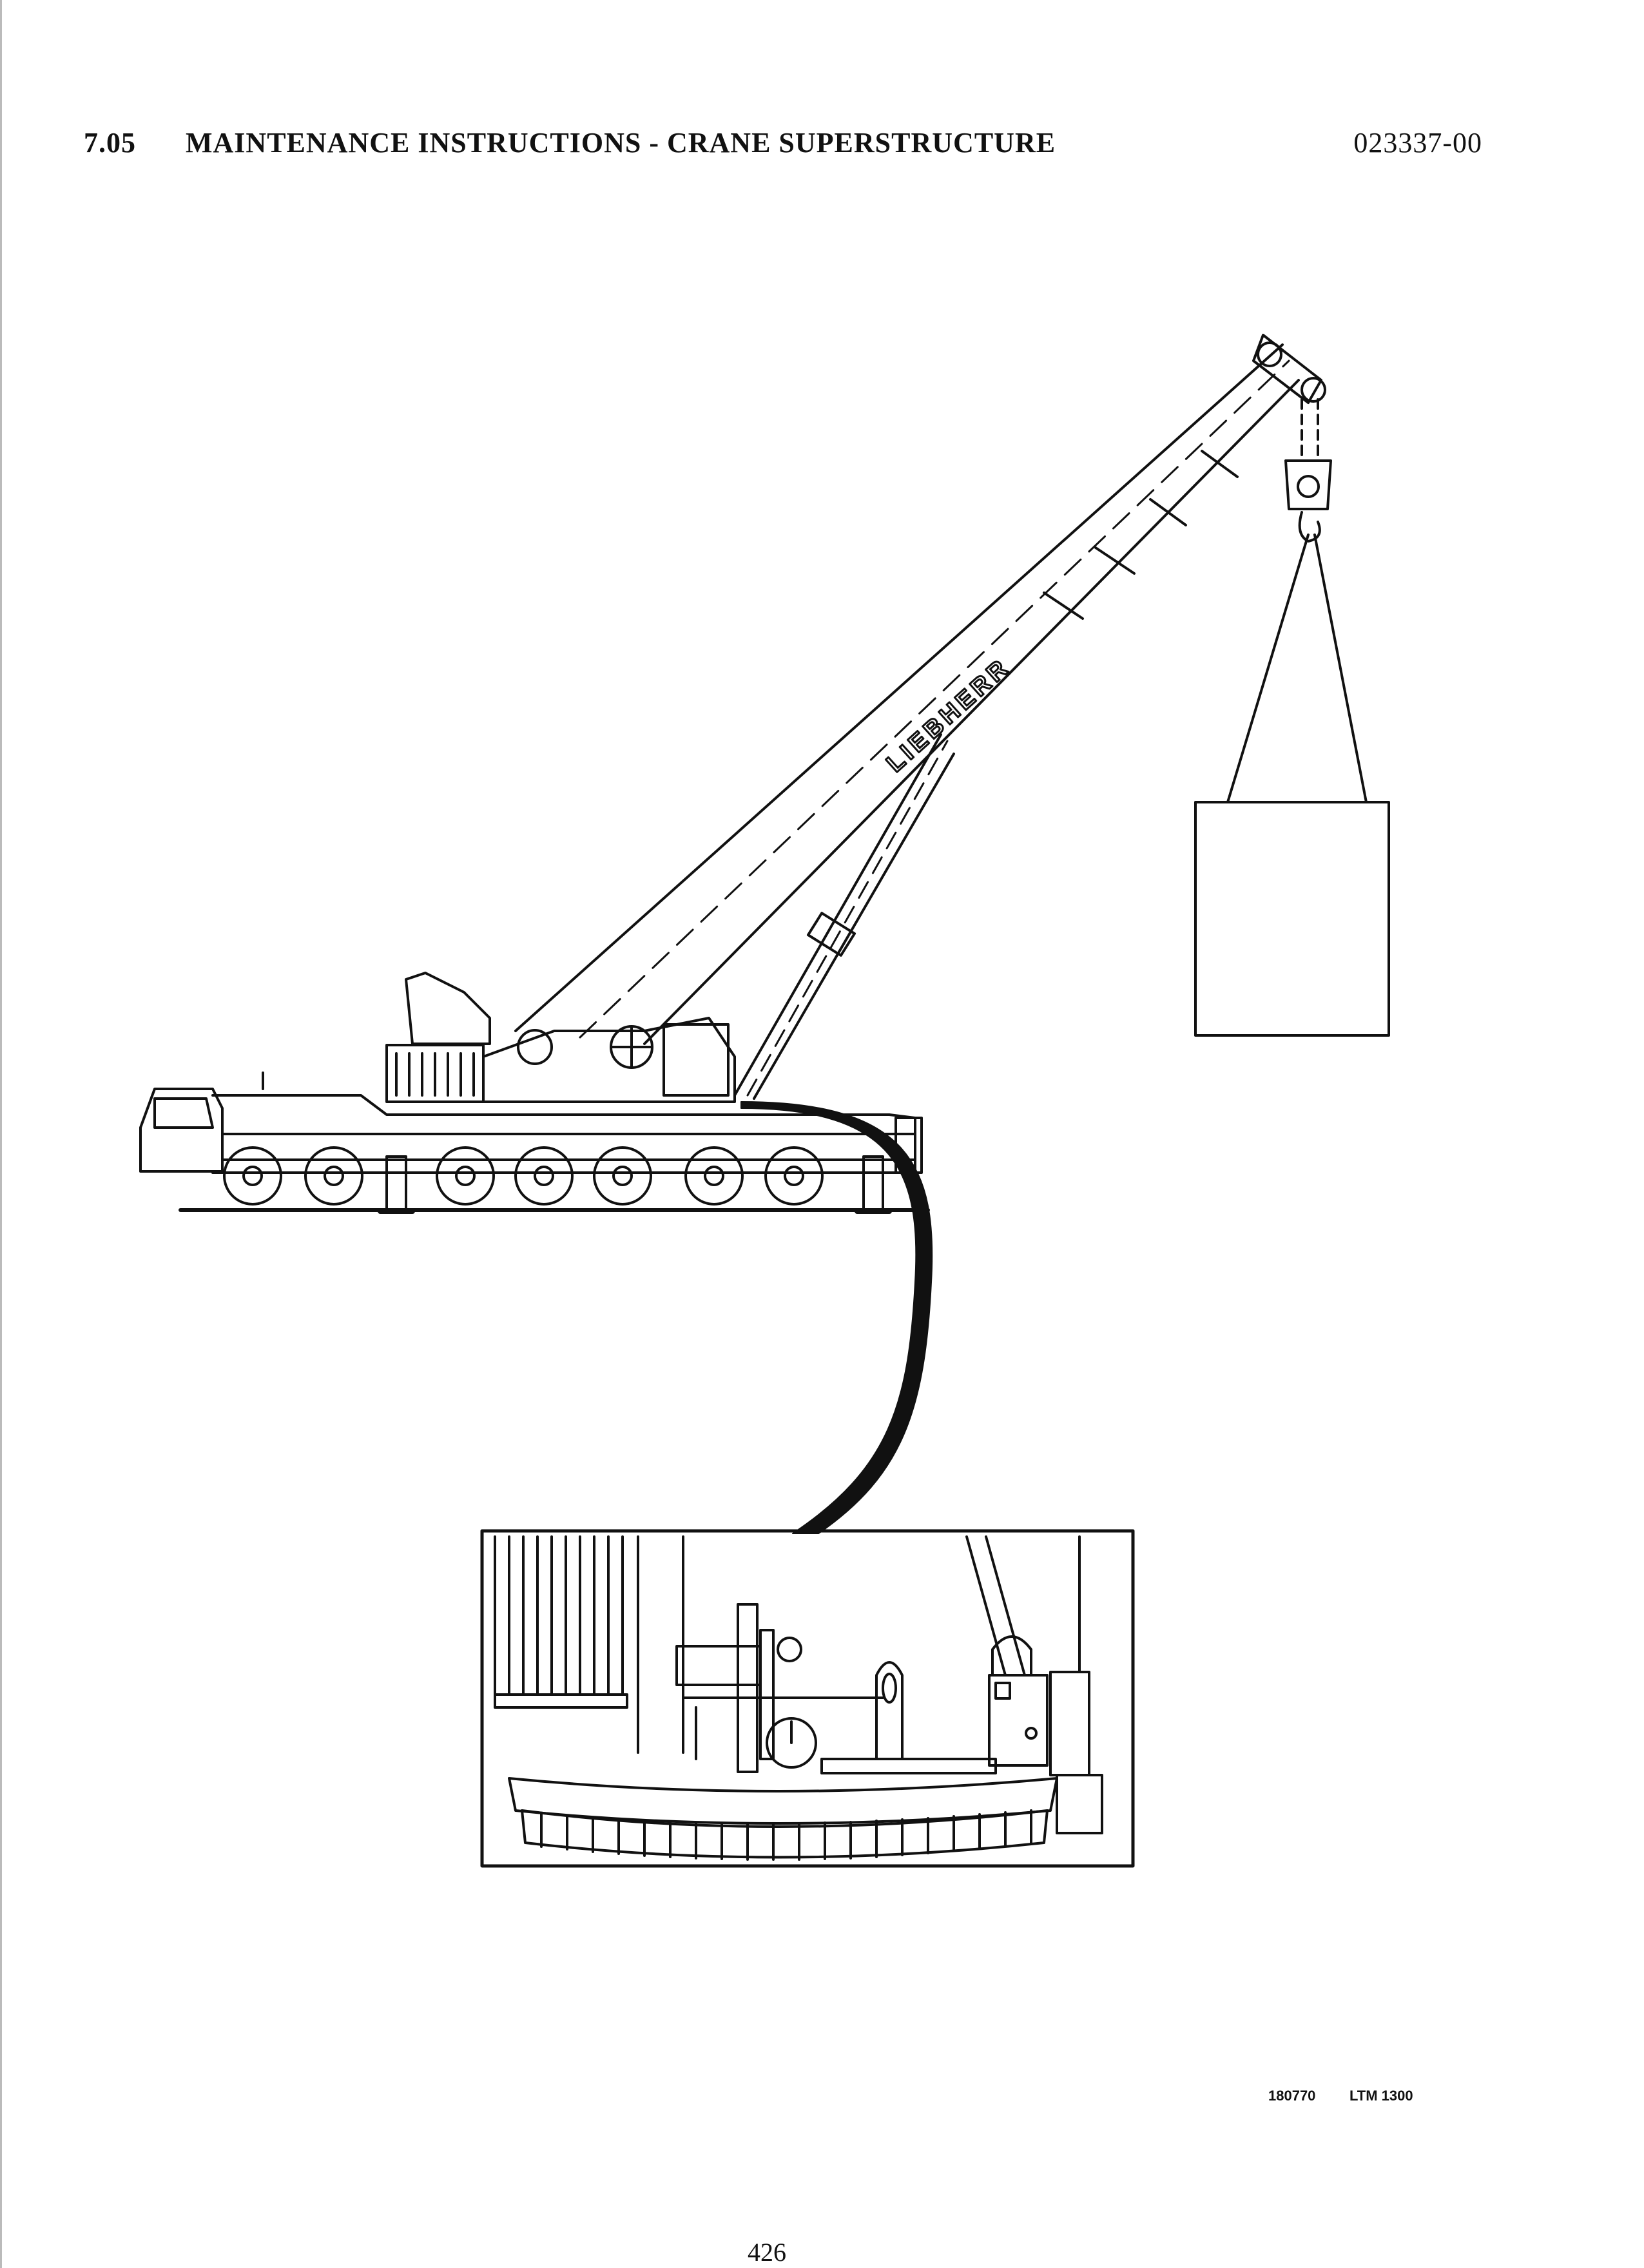 This screenshot has width=1644, height=2268. What do you see at coordinates (844, 916) in the screenshot?
I see `luffing-cylinder` at bounding box center [844, 916].